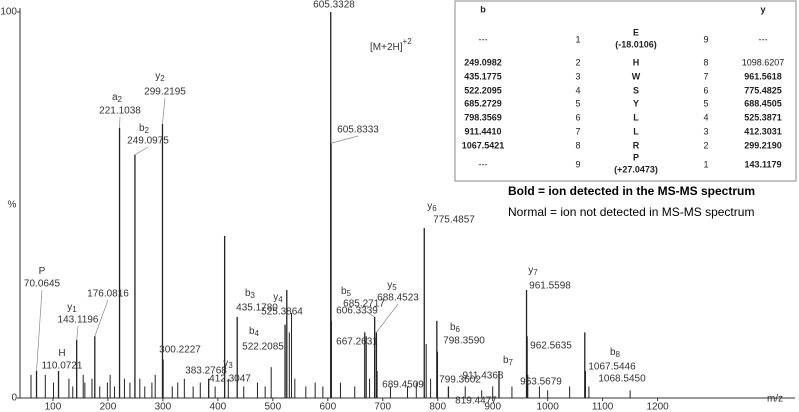 This screenshot has height=412, width=799. What do you see at coordinates (636, 103) in the screenshot?
I see `residue: Y` at bounding box center [636, 103].